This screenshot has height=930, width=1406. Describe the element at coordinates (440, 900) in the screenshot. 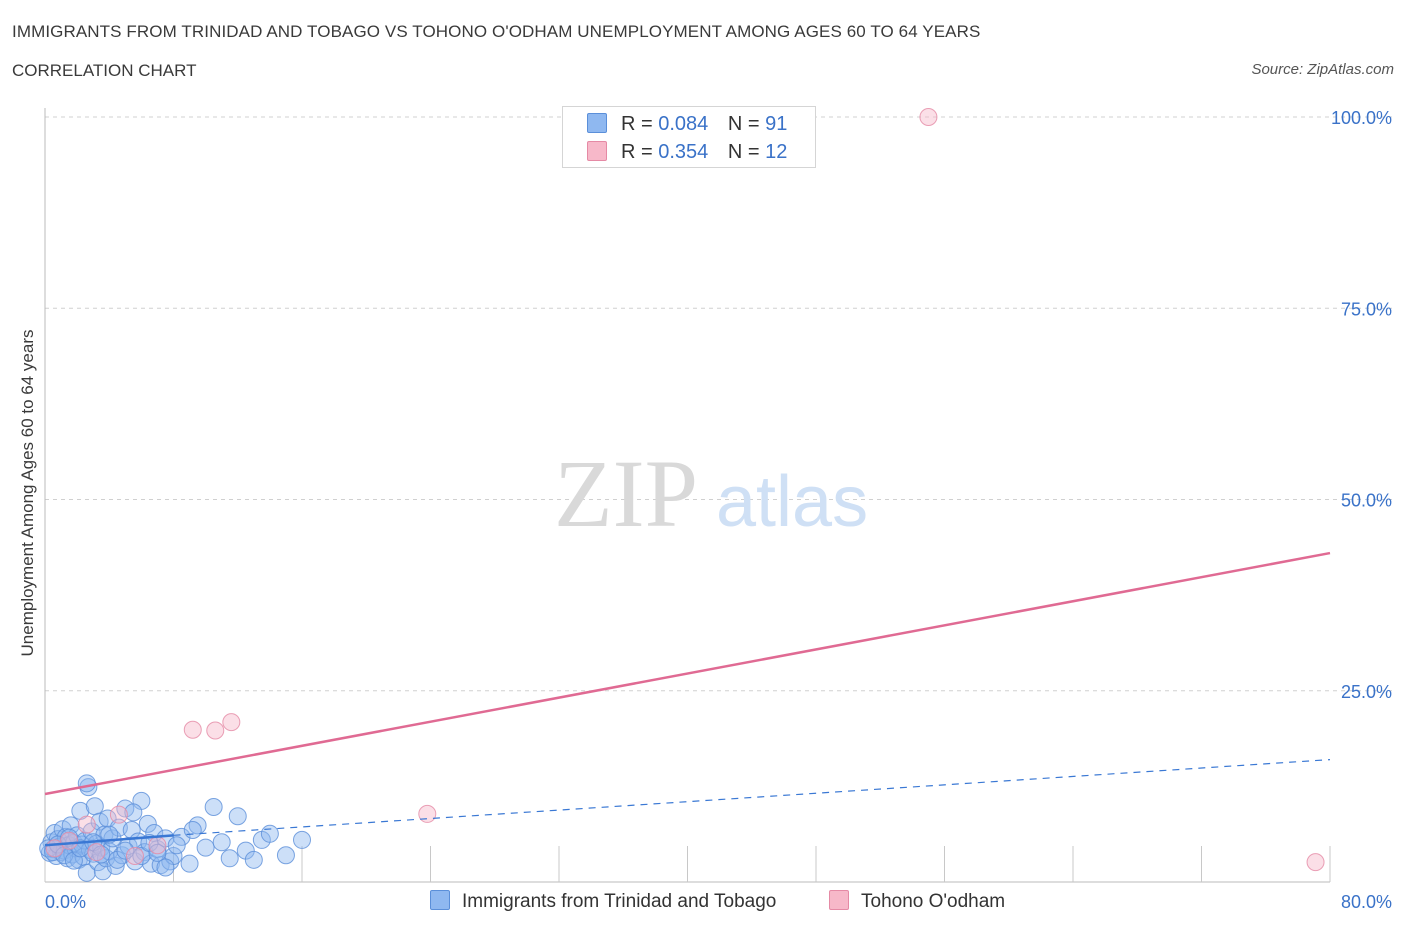

I see `bottom-legend-swatch-immigrants` at that location.